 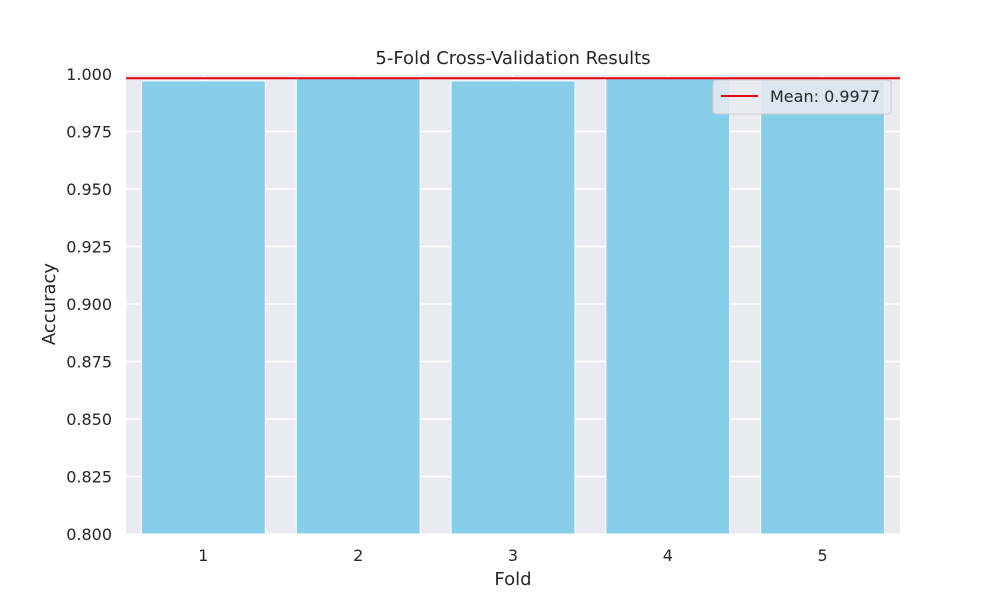 I want to click on y-tick-label: 0.850, so click(x=89, y=419).